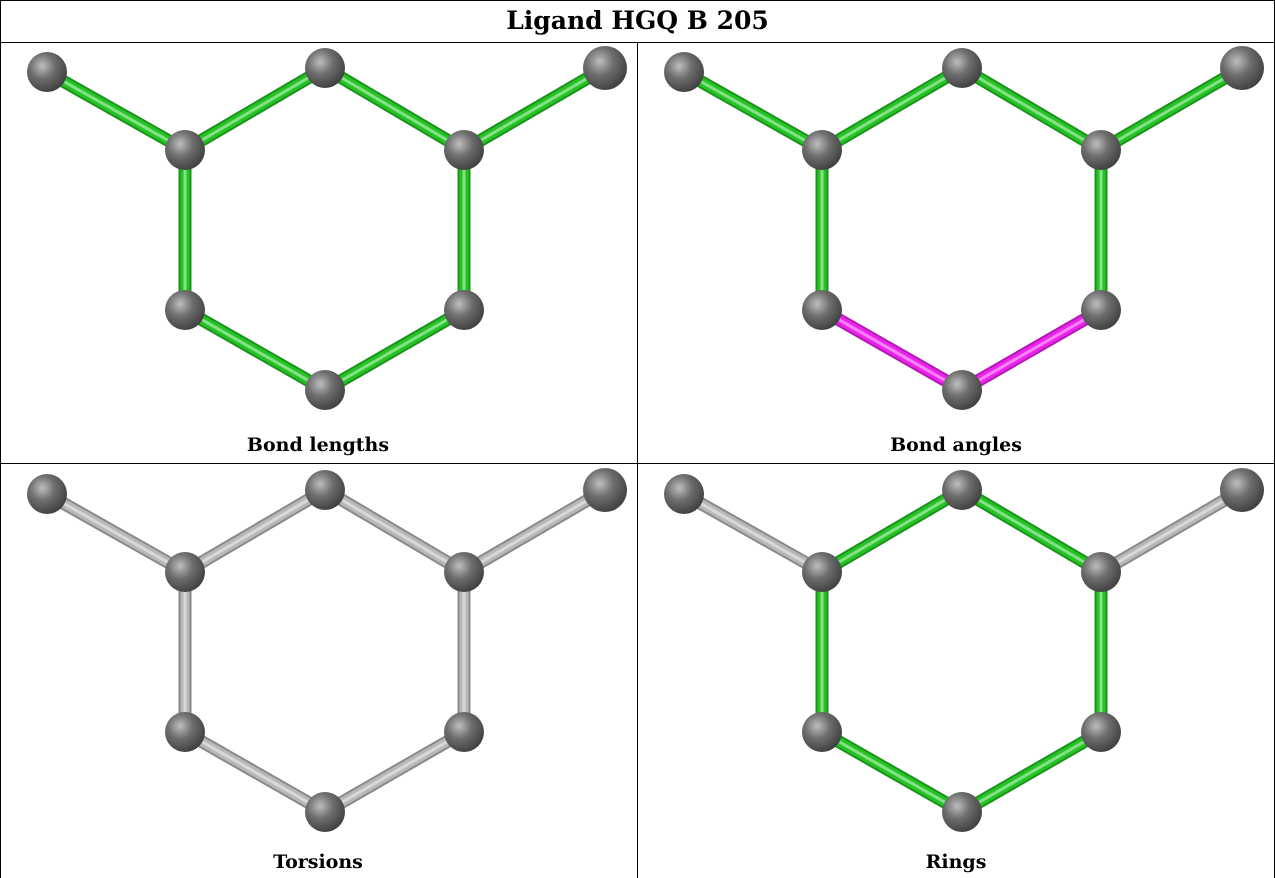 The height and width of the screenshot is (878, 1275). What do you see at coordinates (0, 439) in the screenshot?
I see `border-left` at bounding box center [0, 439].